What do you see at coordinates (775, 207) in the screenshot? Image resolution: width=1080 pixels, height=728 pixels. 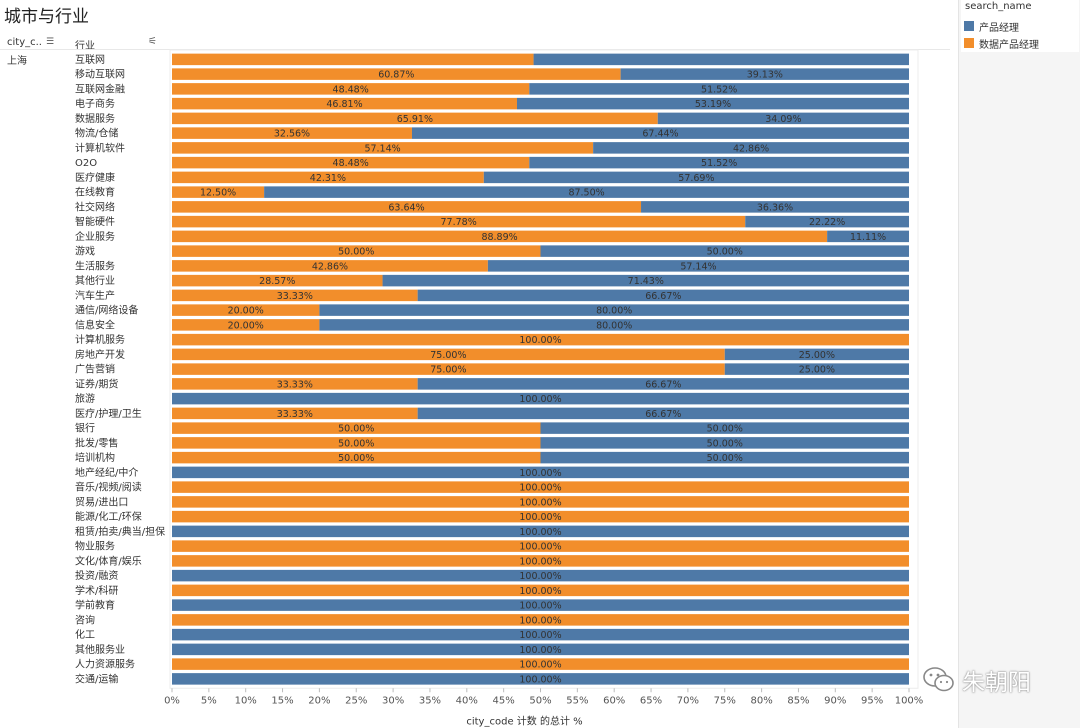 I see `data-label: 36.36%` at bounding box center [775, 207].